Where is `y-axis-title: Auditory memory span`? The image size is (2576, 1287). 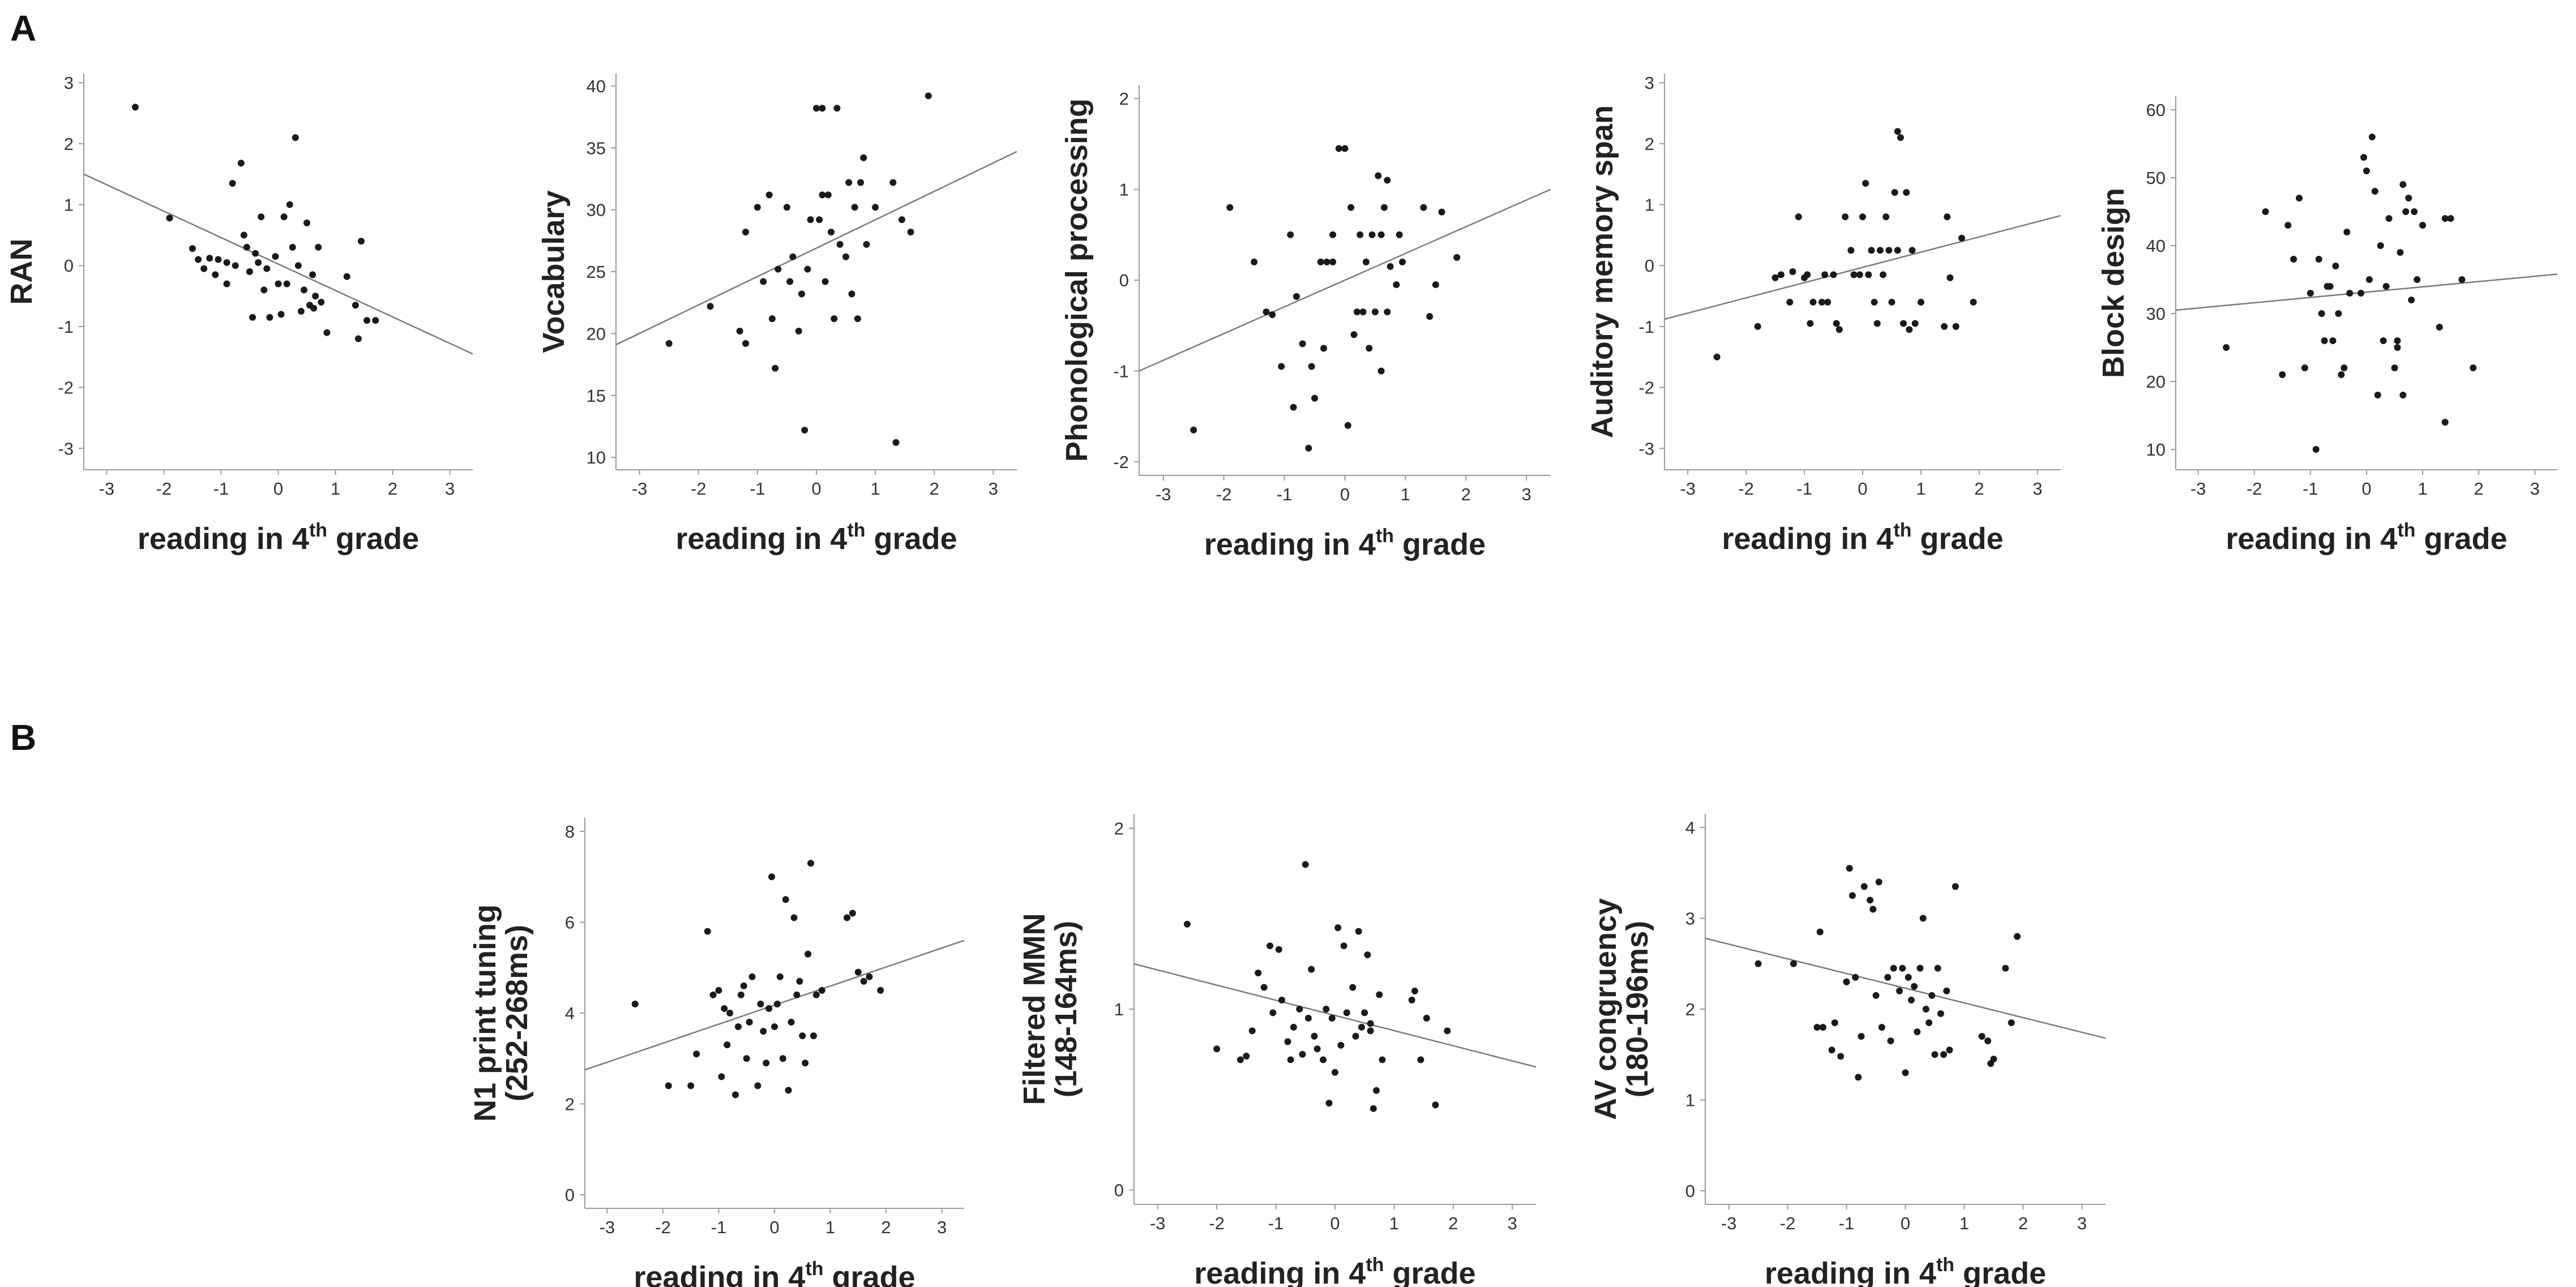 y-axis-title: Auditory memory span is located at coordinates (1602, 271).